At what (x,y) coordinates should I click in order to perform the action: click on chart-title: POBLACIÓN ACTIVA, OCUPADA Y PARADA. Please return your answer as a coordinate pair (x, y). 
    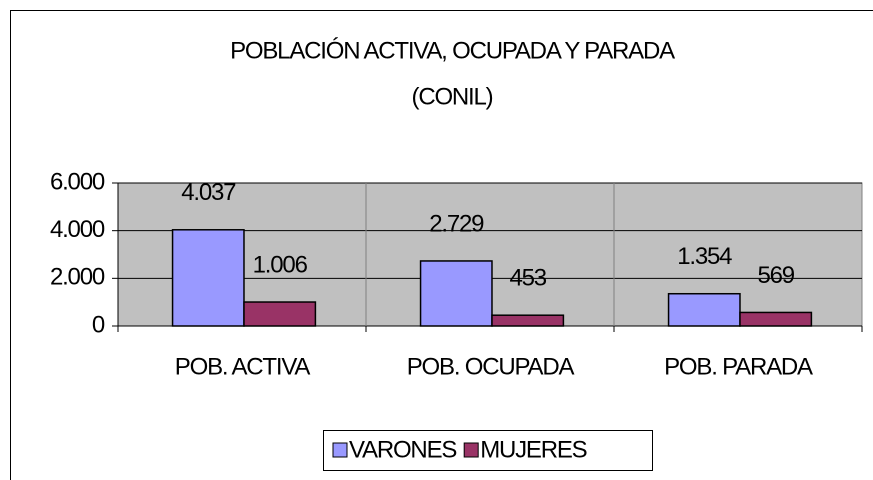
    Looking at the image, I should click on (452, 50).